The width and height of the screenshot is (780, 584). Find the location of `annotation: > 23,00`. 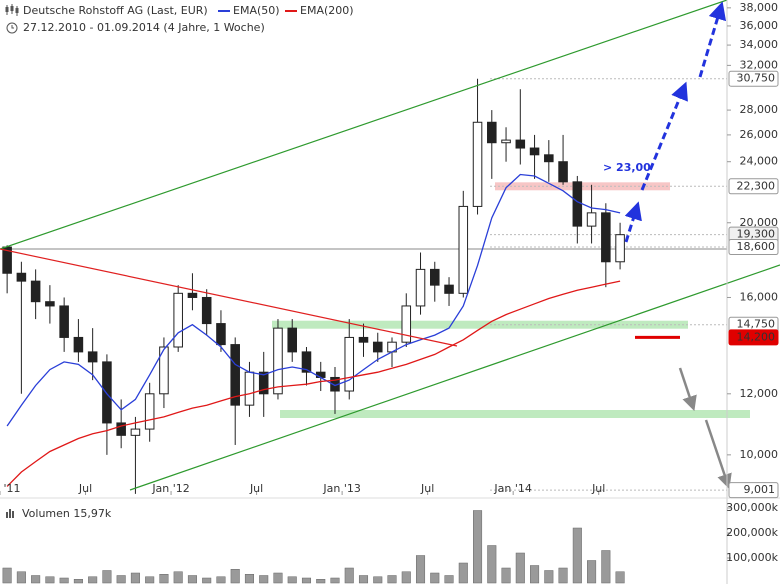

annotation: > 23,00 is located at coordinates (627, 167).